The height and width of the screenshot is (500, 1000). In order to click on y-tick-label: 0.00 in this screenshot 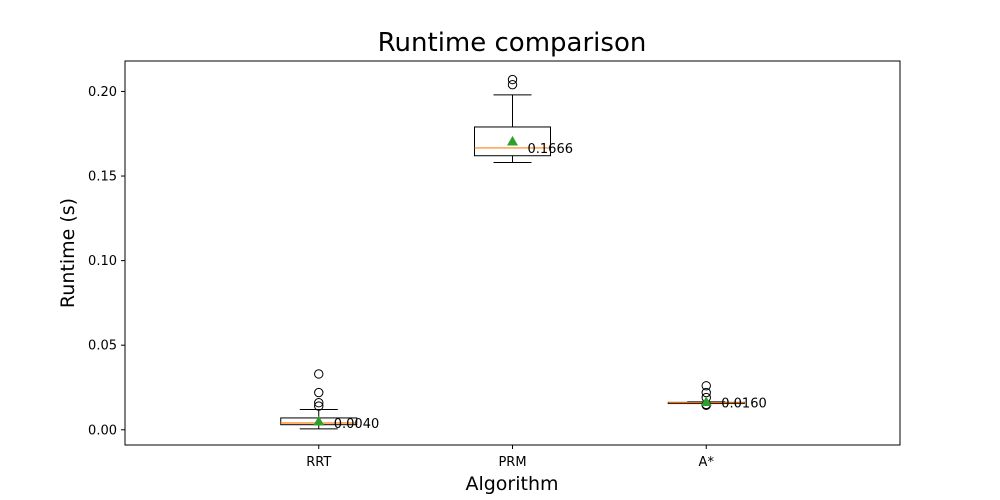, I will do `click(102, 430)`.